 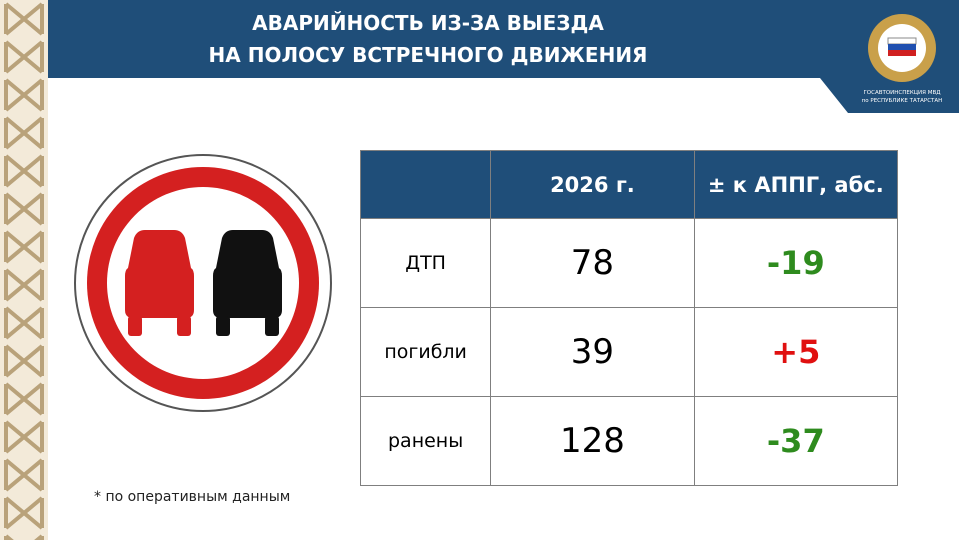 I want to click on row-label: ранены, so click(x=425, y=441).